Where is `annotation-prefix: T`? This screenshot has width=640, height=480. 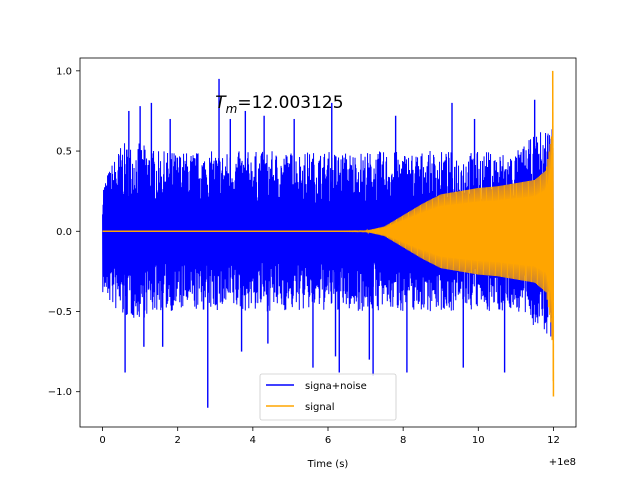 annotation-prefix: T is located at coordinates (221, 103).